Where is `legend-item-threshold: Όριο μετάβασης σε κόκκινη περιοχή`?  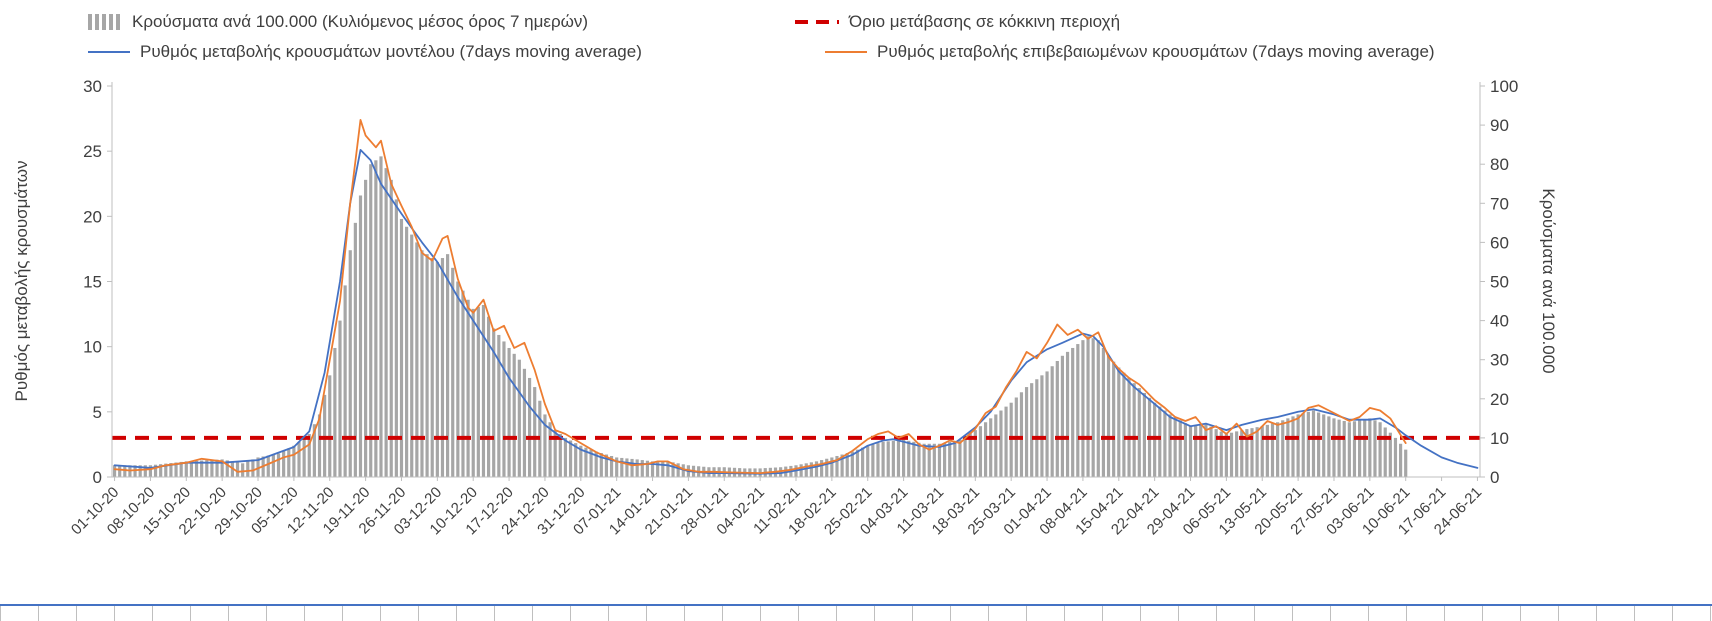 legend-item-threshold: Όριο μετάβασης σε κόκκινη περιοχή is located at coordinates (957, 22).